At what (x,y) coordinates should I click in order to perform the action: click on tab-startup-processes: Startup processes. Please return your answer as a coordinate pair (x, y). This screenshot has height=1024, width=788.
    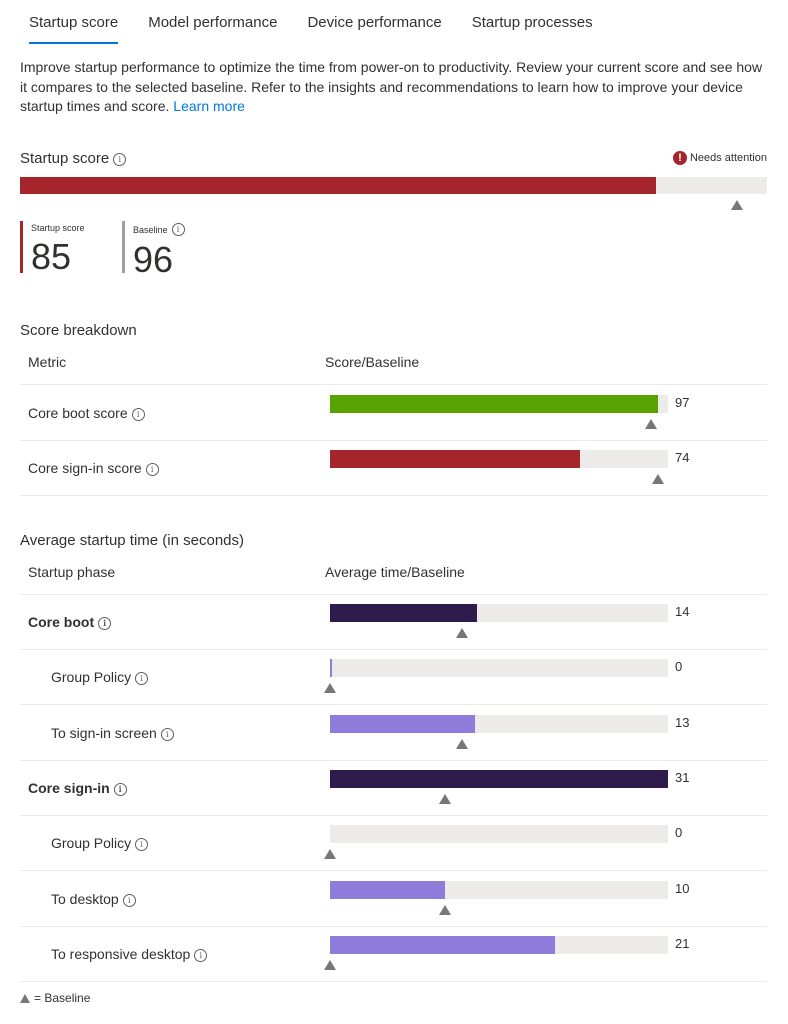
    Looking at the image, I should click on (532, 22).